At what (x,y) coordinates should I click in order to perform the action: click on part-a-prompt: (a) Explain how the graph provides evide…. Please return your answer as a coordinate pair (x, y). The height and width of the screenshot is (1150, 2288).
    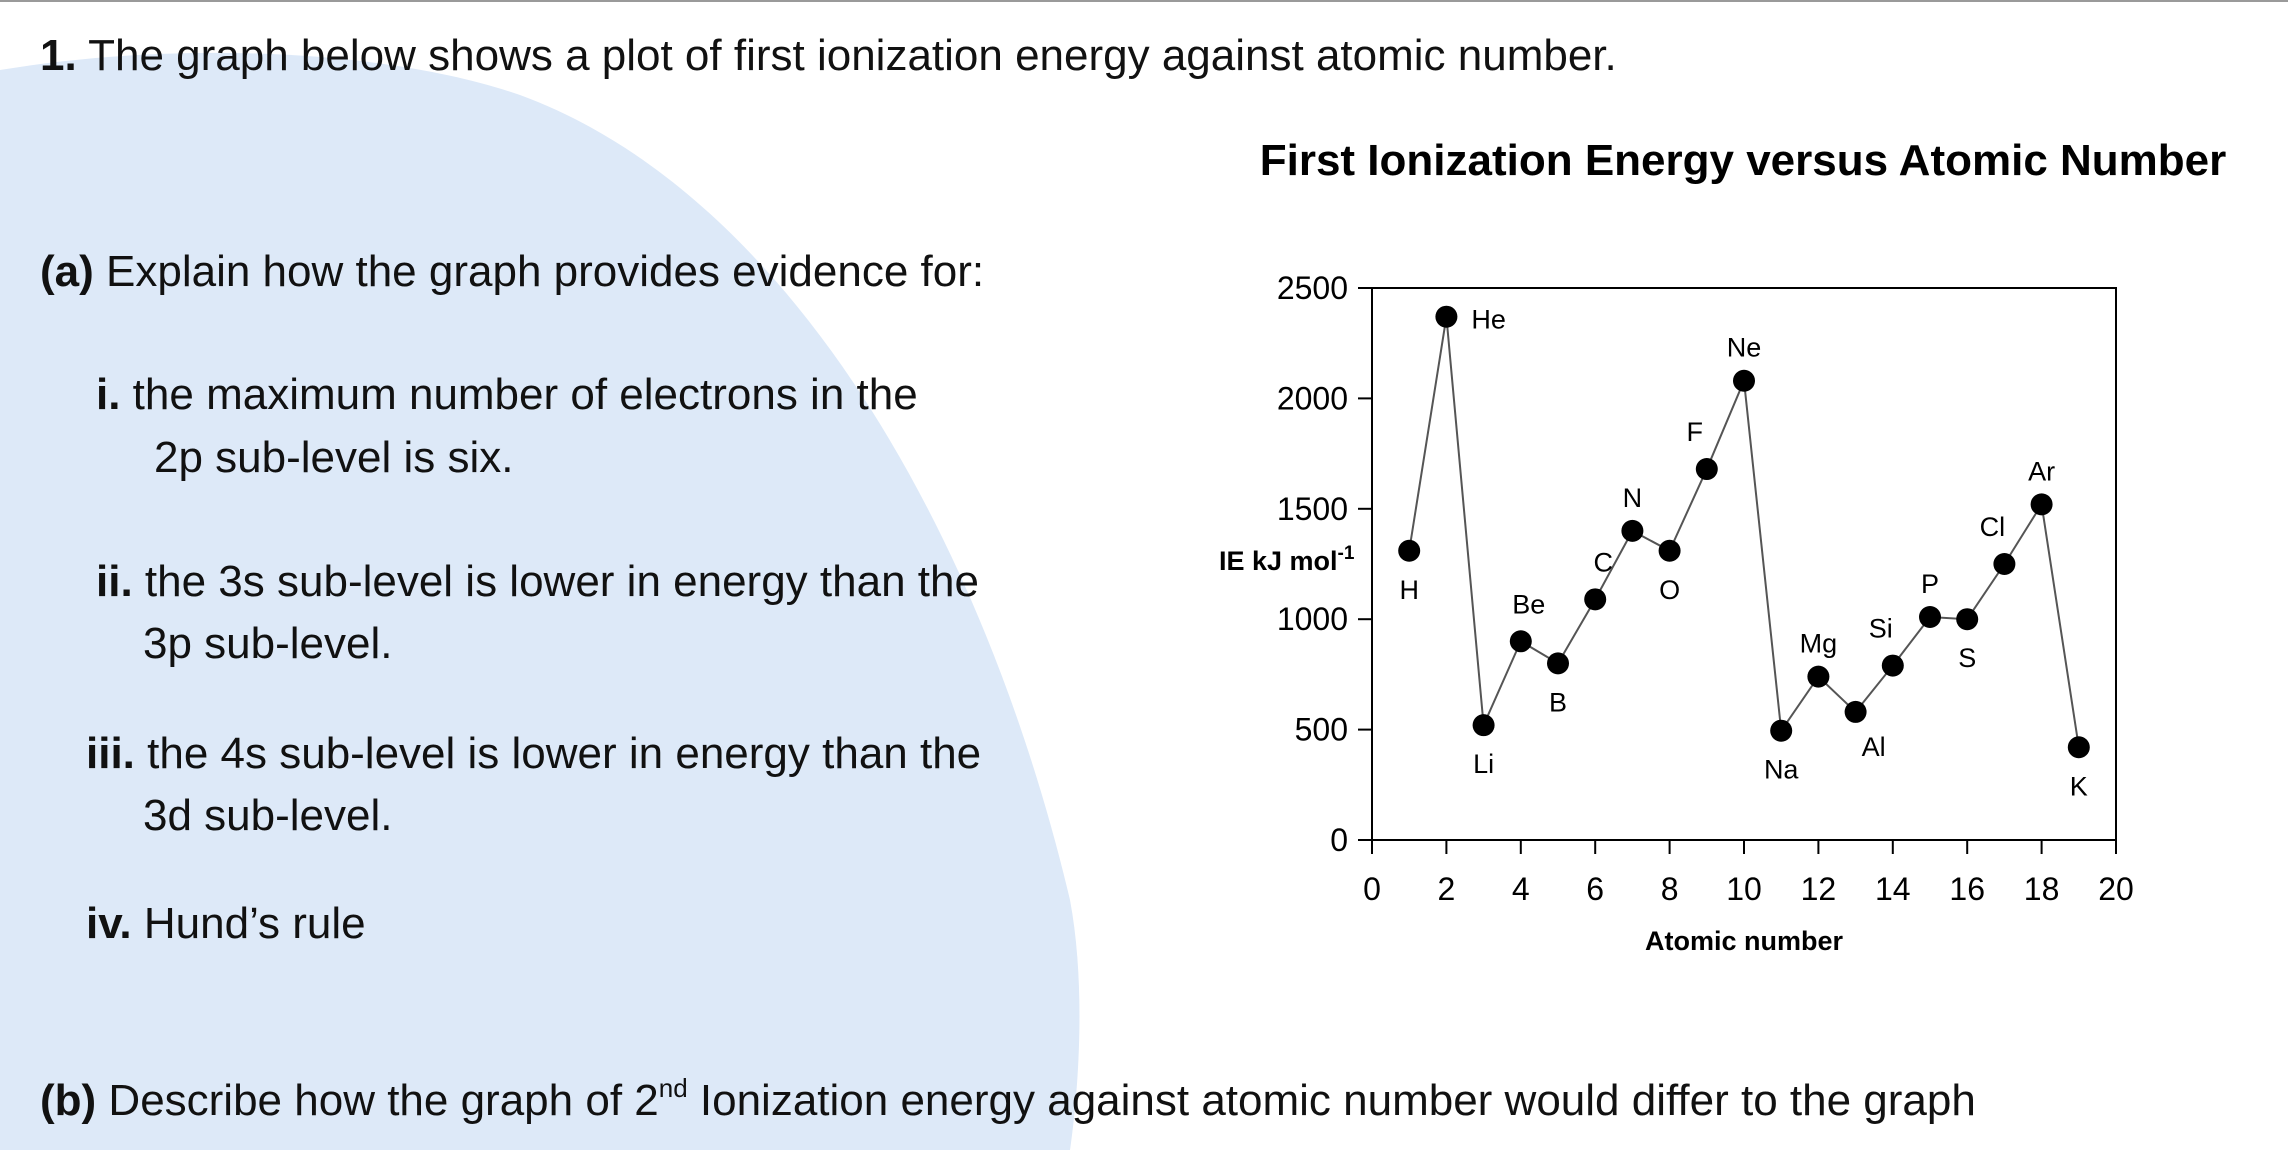
    Looking at the image, I should click on (512, 272).